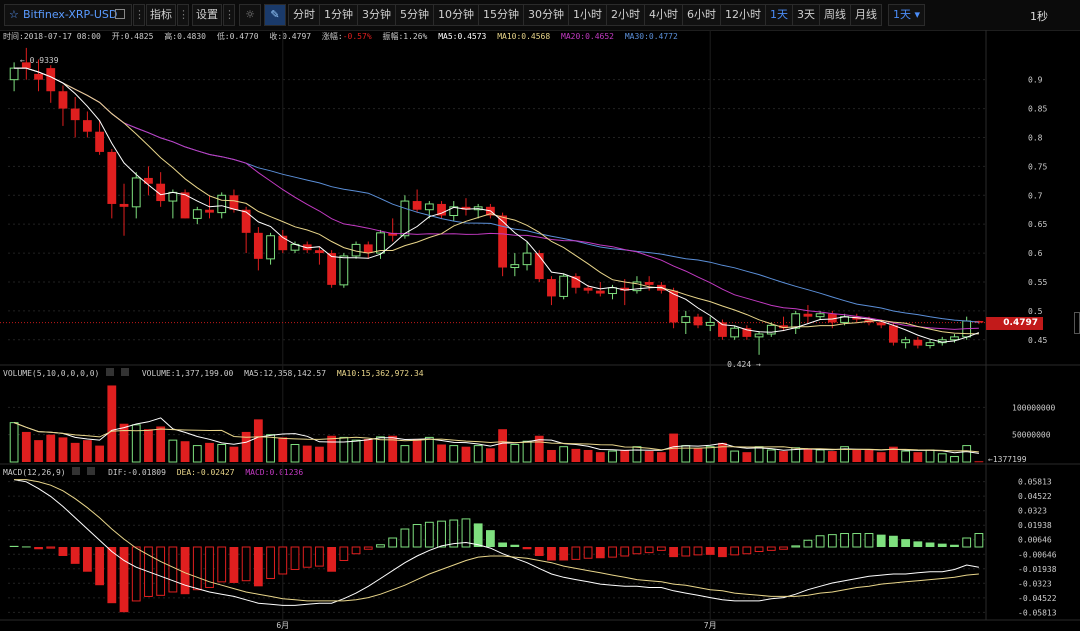 This screenshot has height=631, width=1080. What do you see at coordinates (207, 15) in the screenshot?
I see `settings-button: 设置` at bounding box center [207, 15].